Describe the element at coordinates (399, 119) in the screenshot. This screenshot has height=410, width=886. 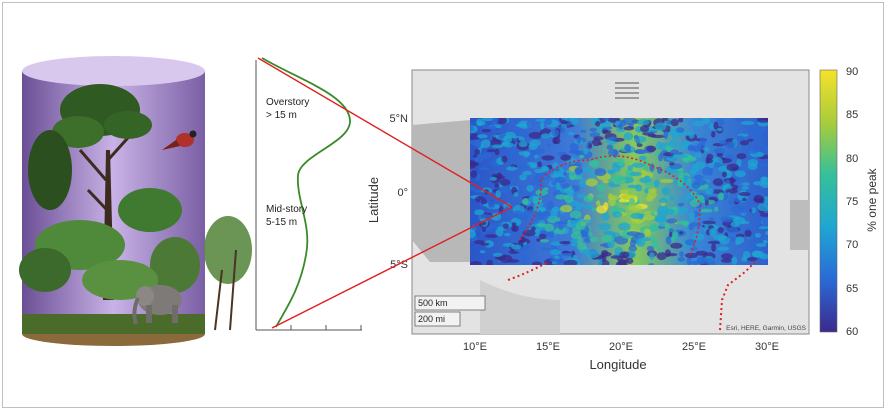
I see `y-tick-5n: 5°N` at that location.